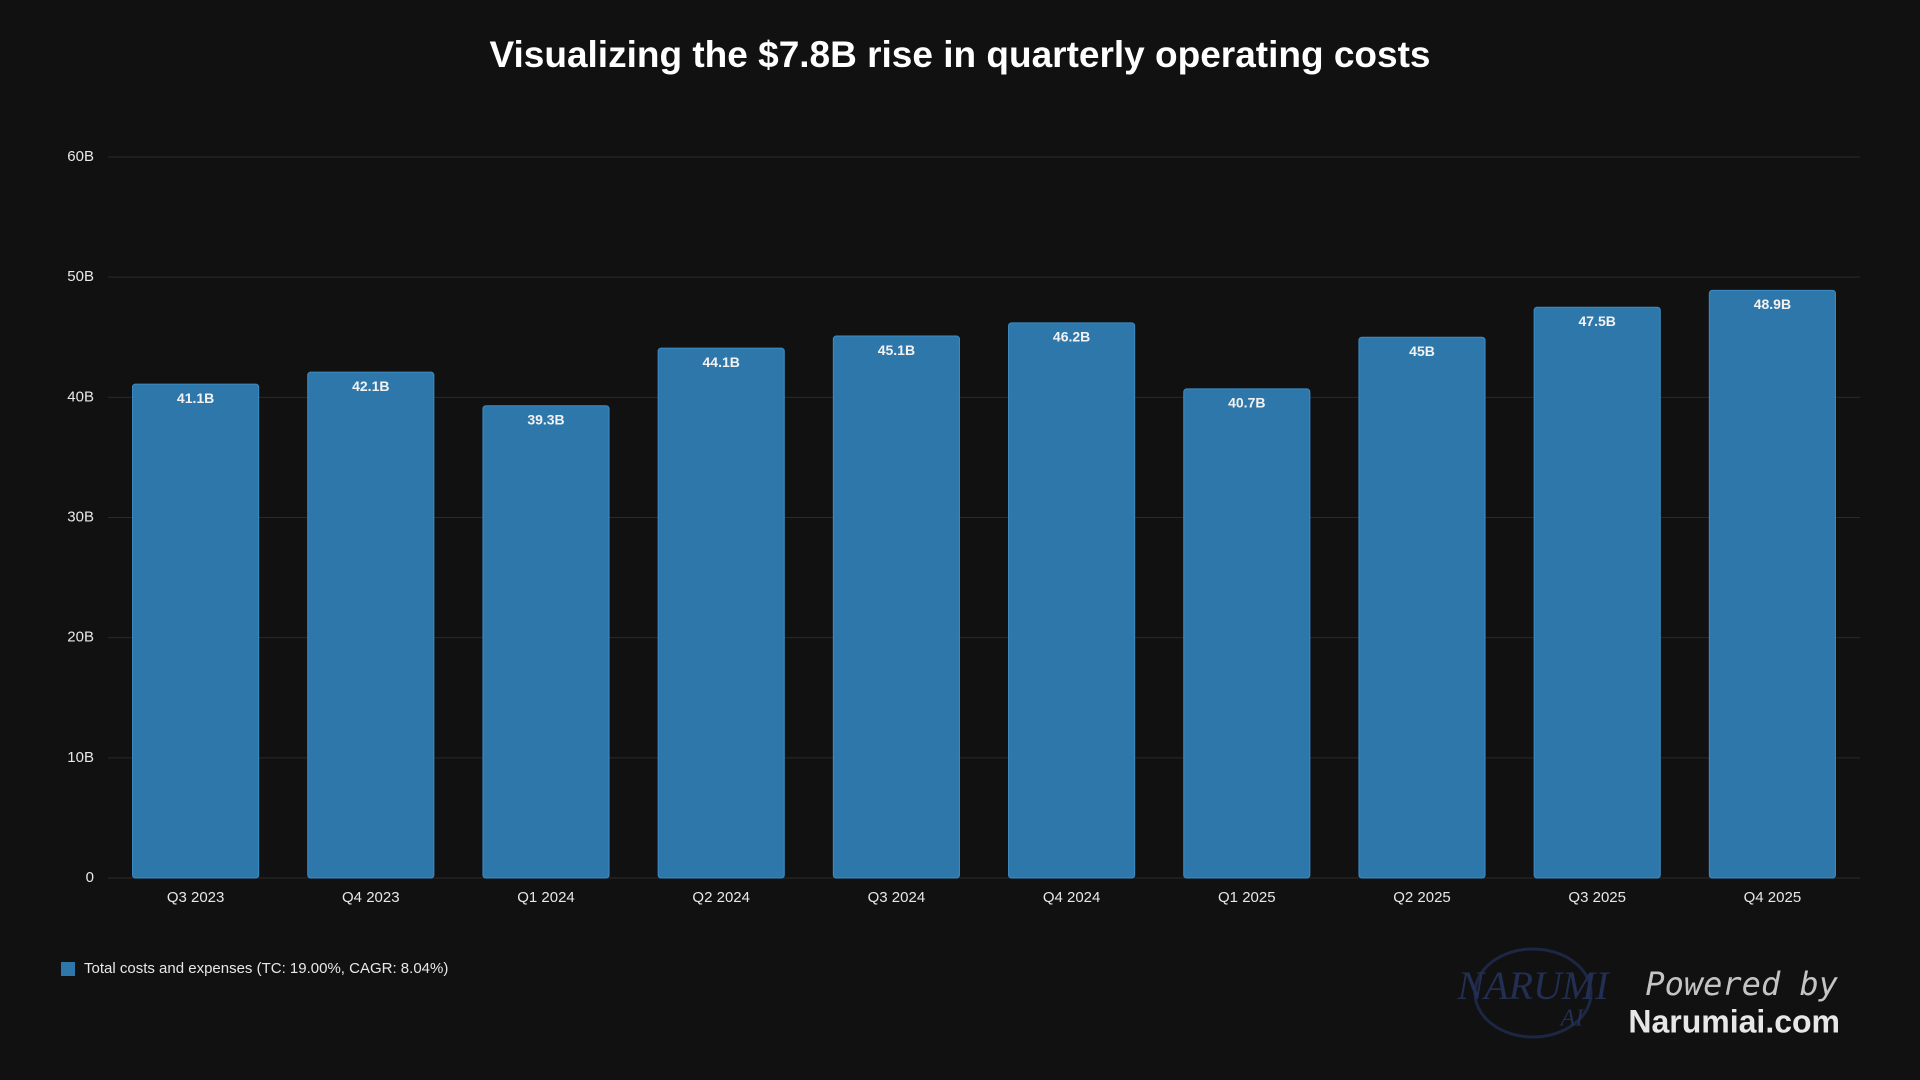 The height and width of the screenshot is (1080, 1920). I want to click on y-tick-label: 60B, so click(80, 156).